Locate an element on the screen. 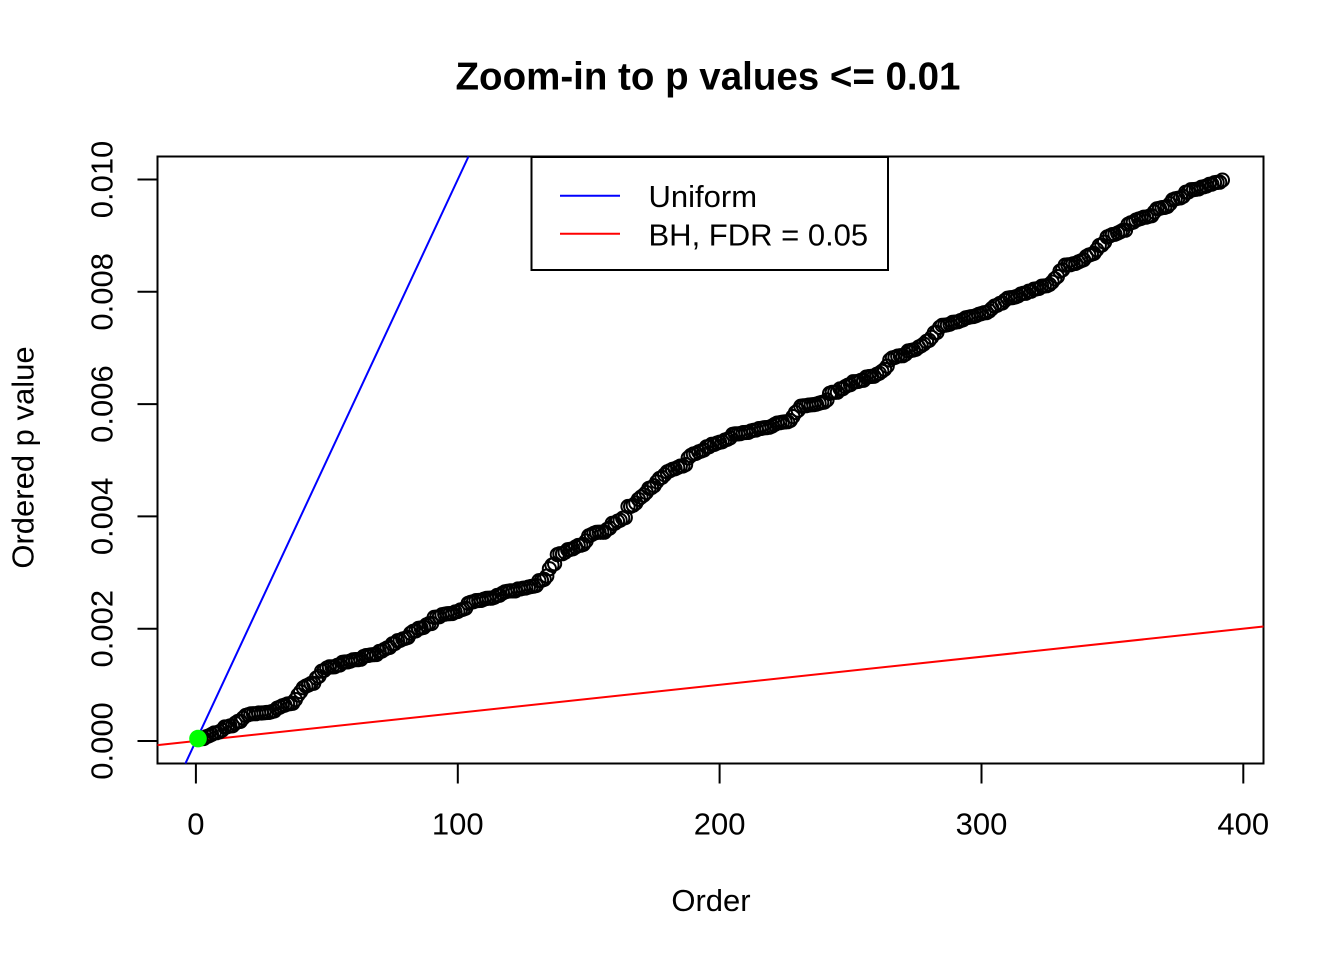  svg-text: 0.006 is located at coordinates (102, 404).